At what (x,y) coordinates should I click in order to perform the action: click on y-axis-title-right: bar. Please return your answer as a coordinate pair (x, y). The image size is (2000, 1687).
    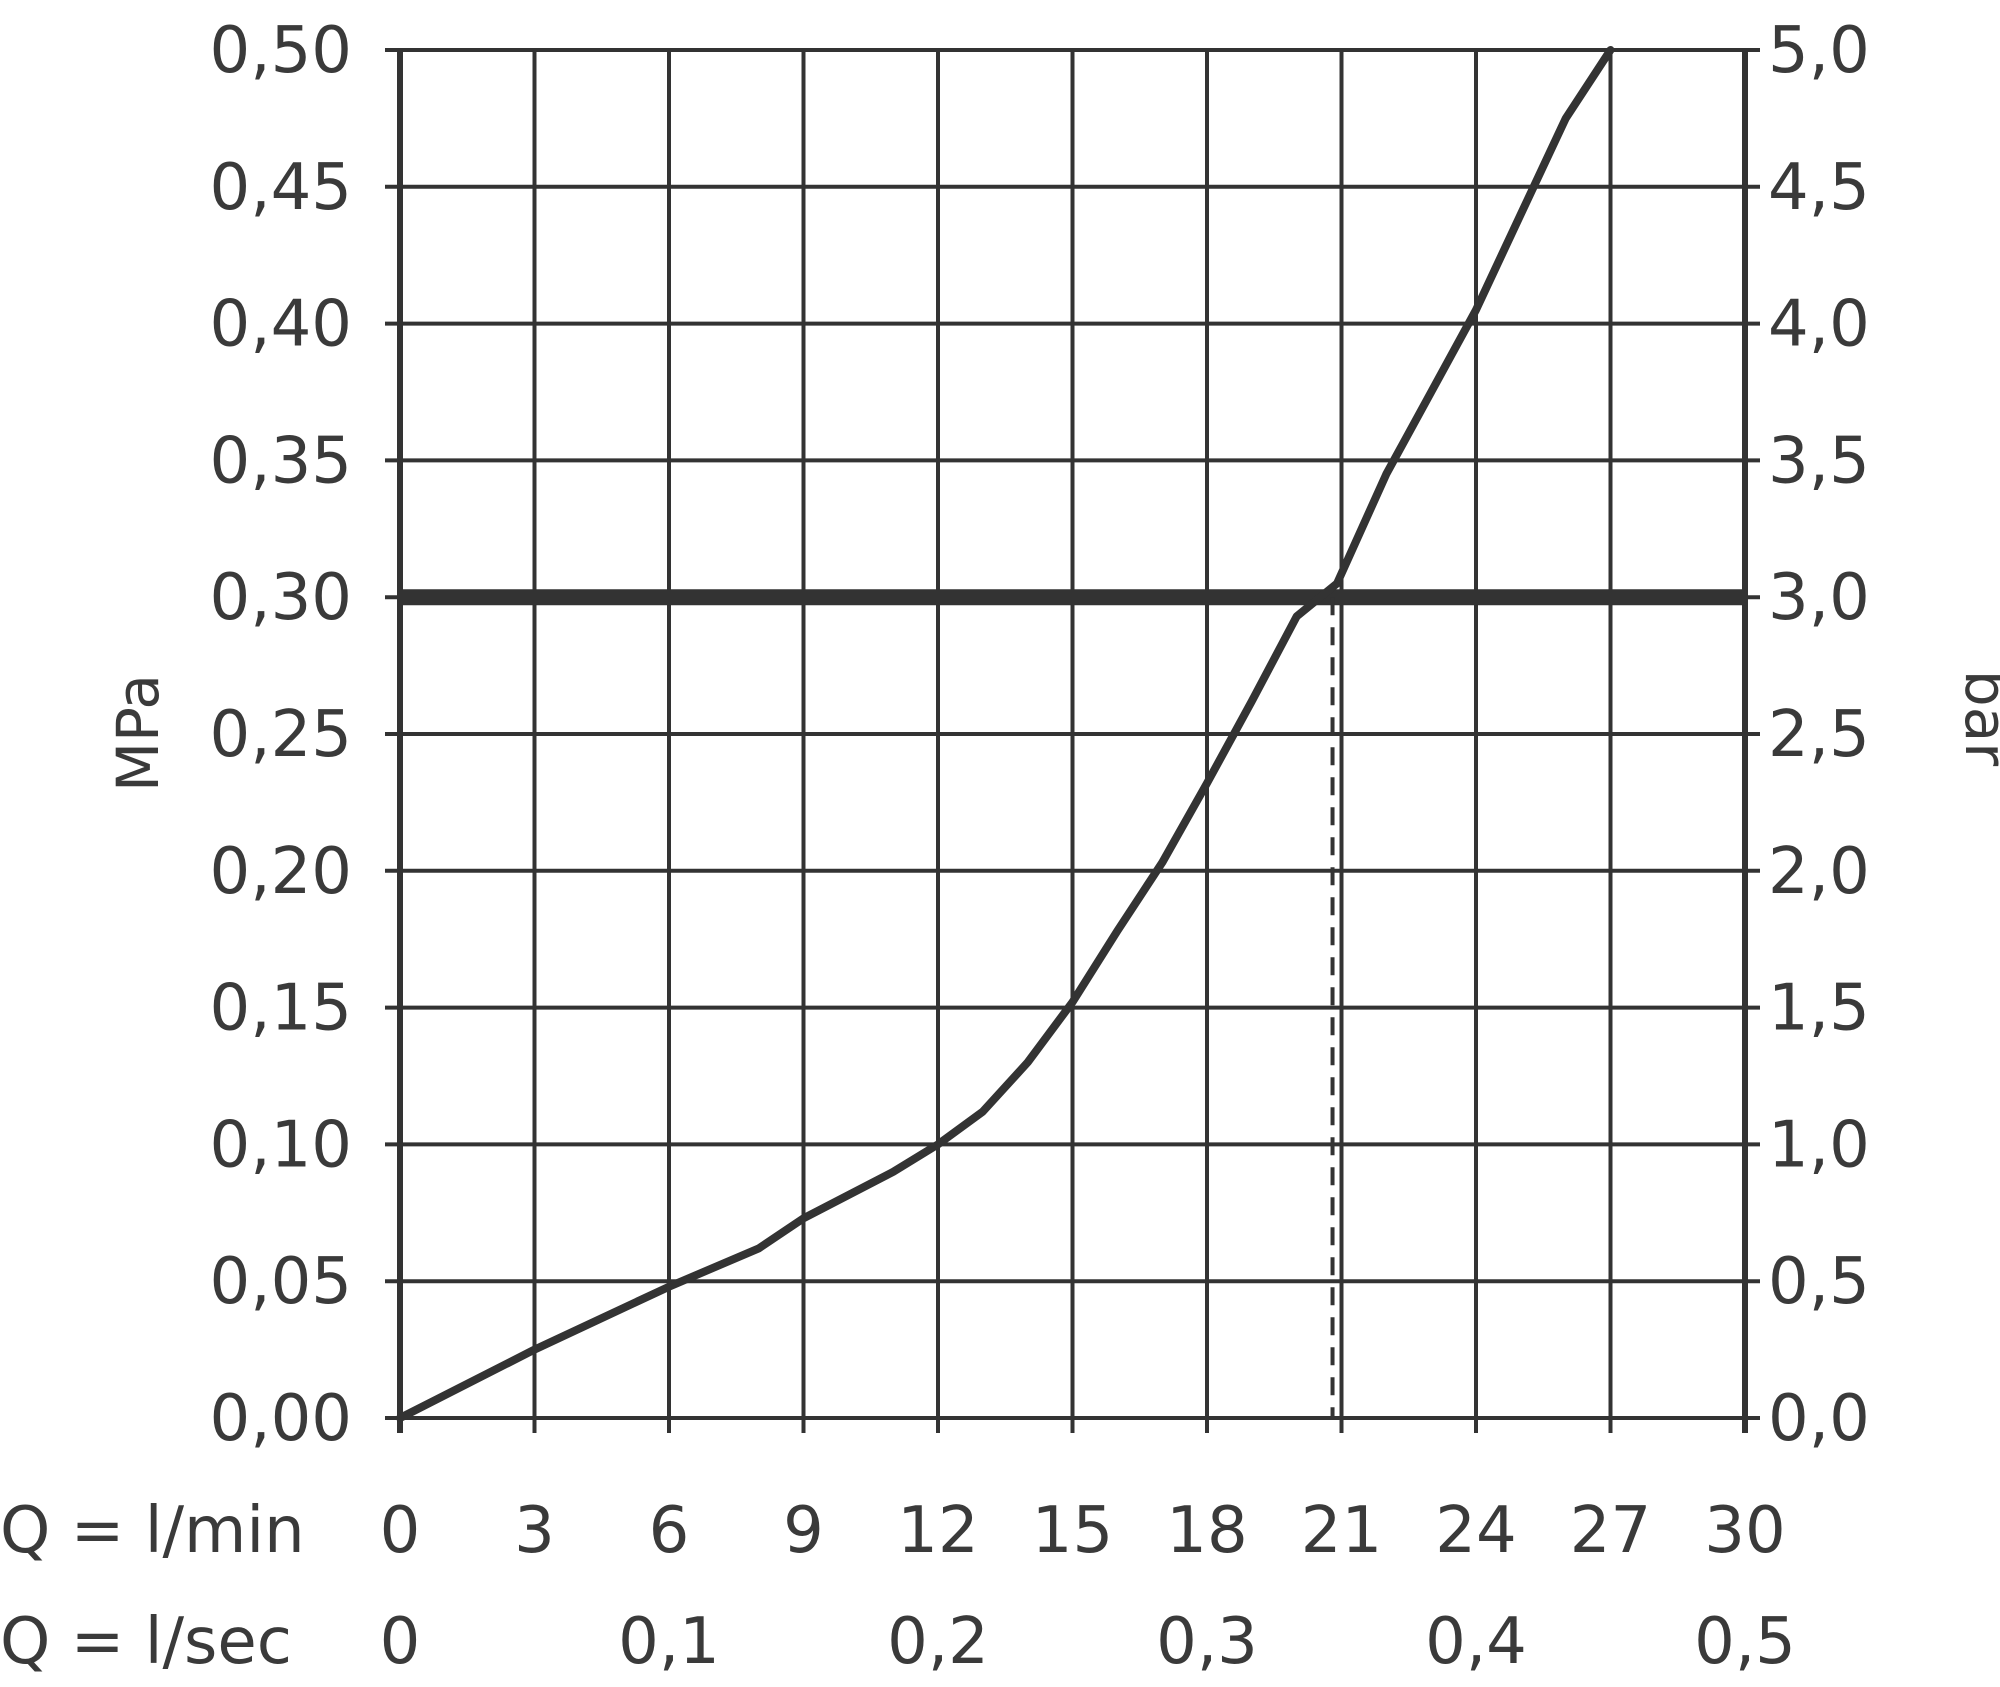
    Looking at the image, I should click on (1976, 718).